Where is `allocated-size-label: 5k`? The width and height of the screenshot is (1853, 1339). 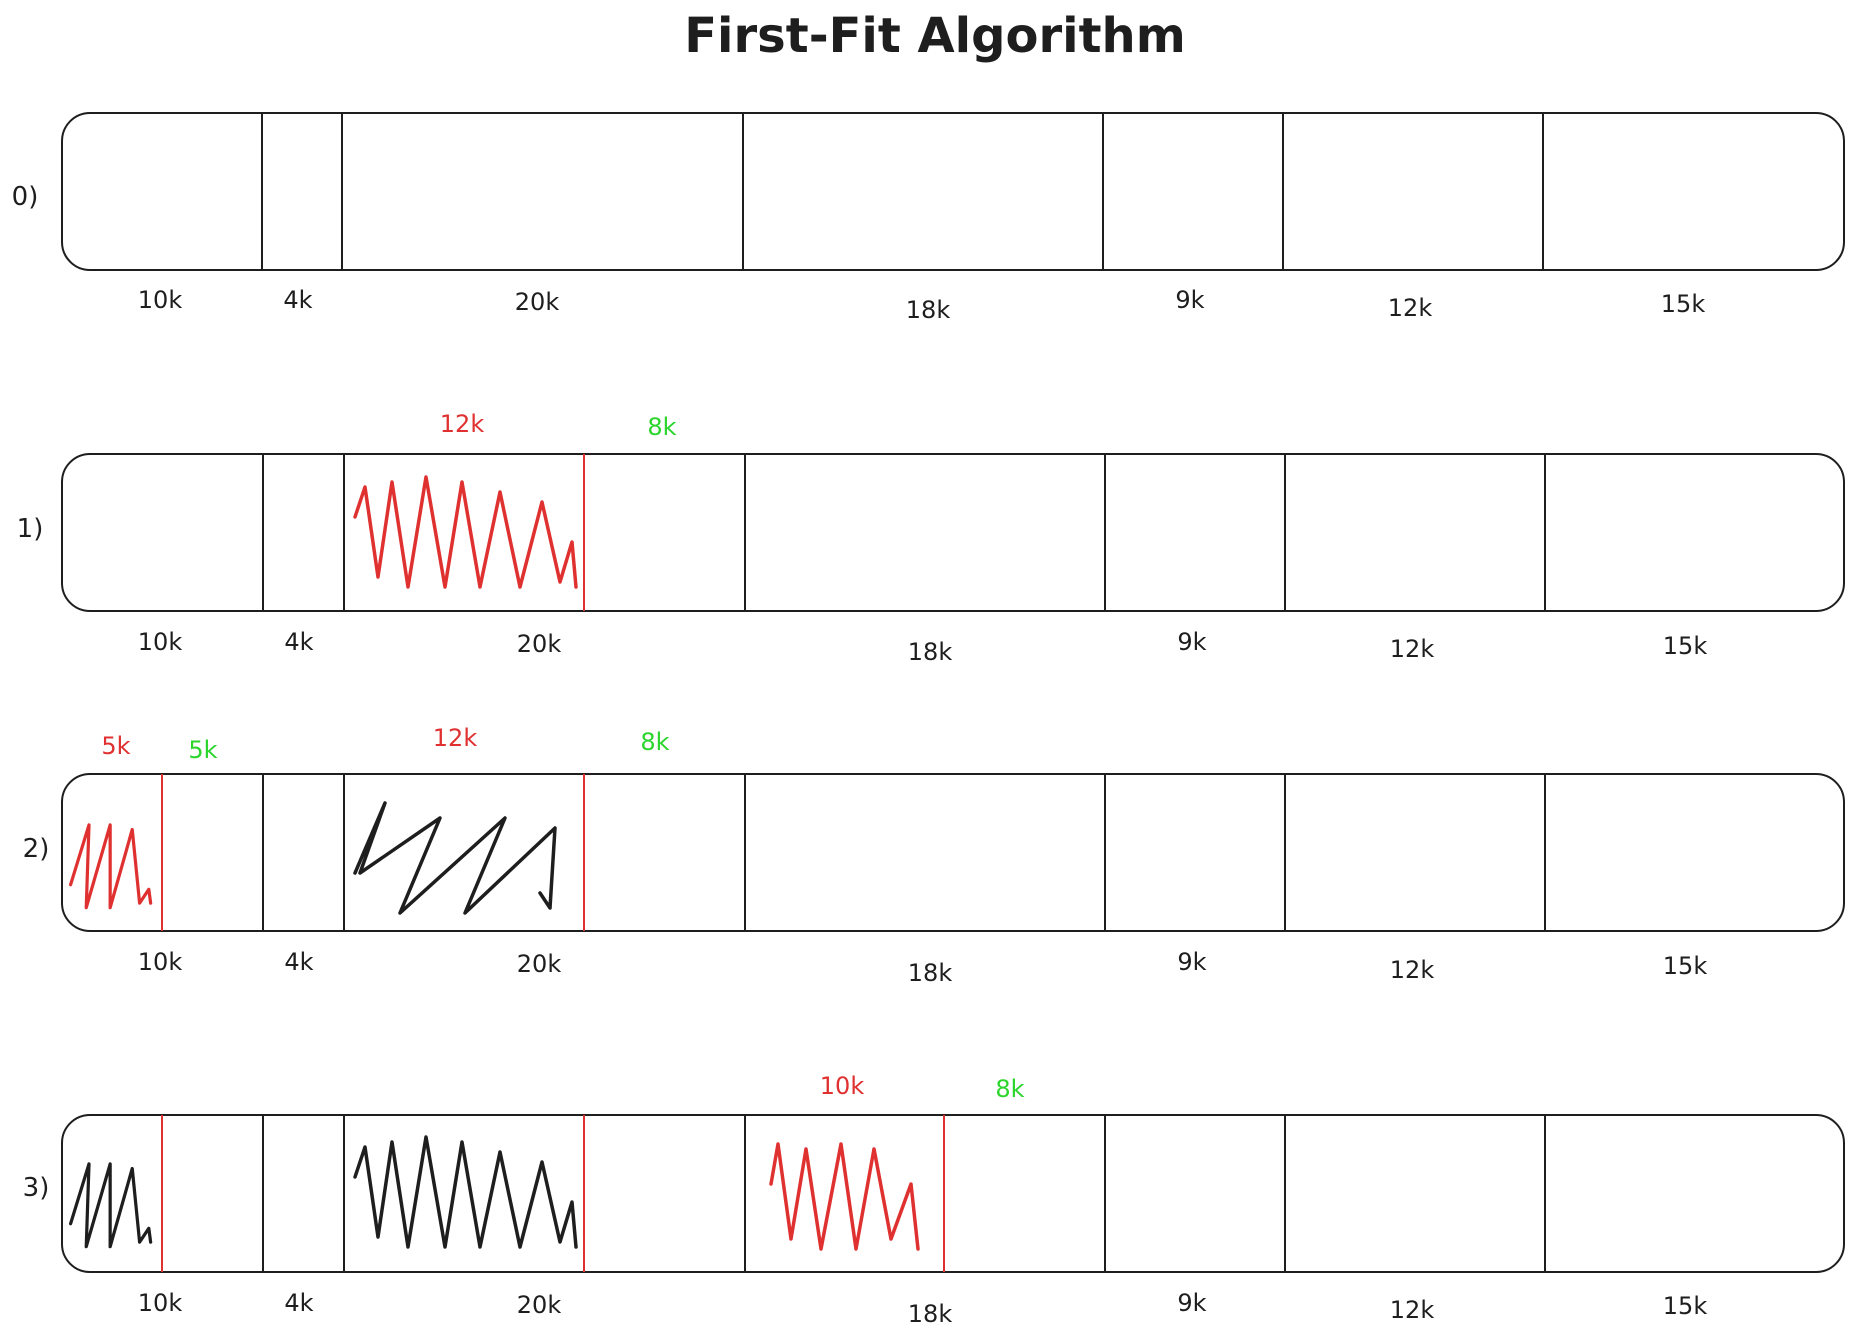 allocated-size-label: 5k is located at coordinates (115, 746).